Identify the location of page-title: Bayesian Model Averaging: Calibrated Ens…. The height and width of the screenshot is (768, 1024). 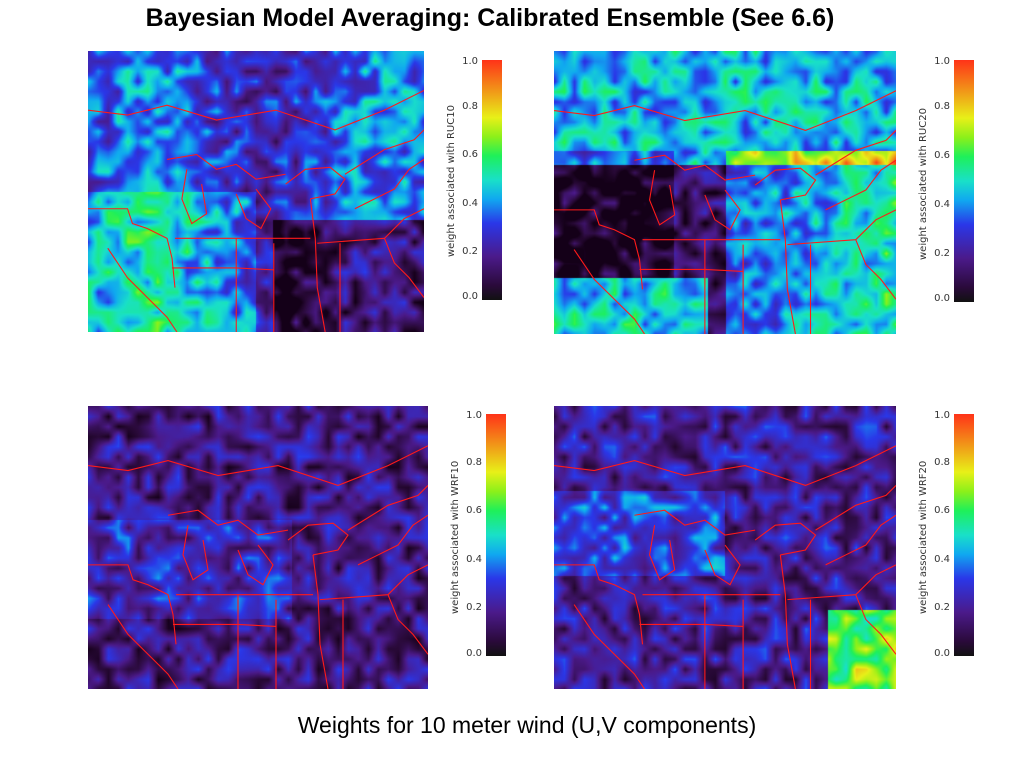
(490, 18).